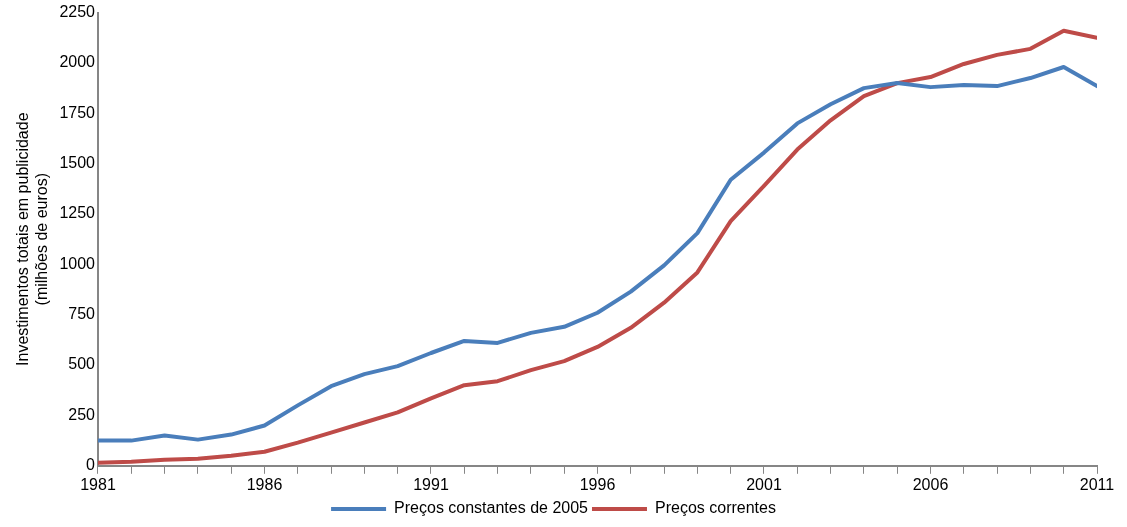 Image resolution: width=1127 pixels, height=527 pixels. What do you see at coordinates (431, 484) in the screenshot?
I see `x-tick-label: 1991` at bounding box center [431, 484].